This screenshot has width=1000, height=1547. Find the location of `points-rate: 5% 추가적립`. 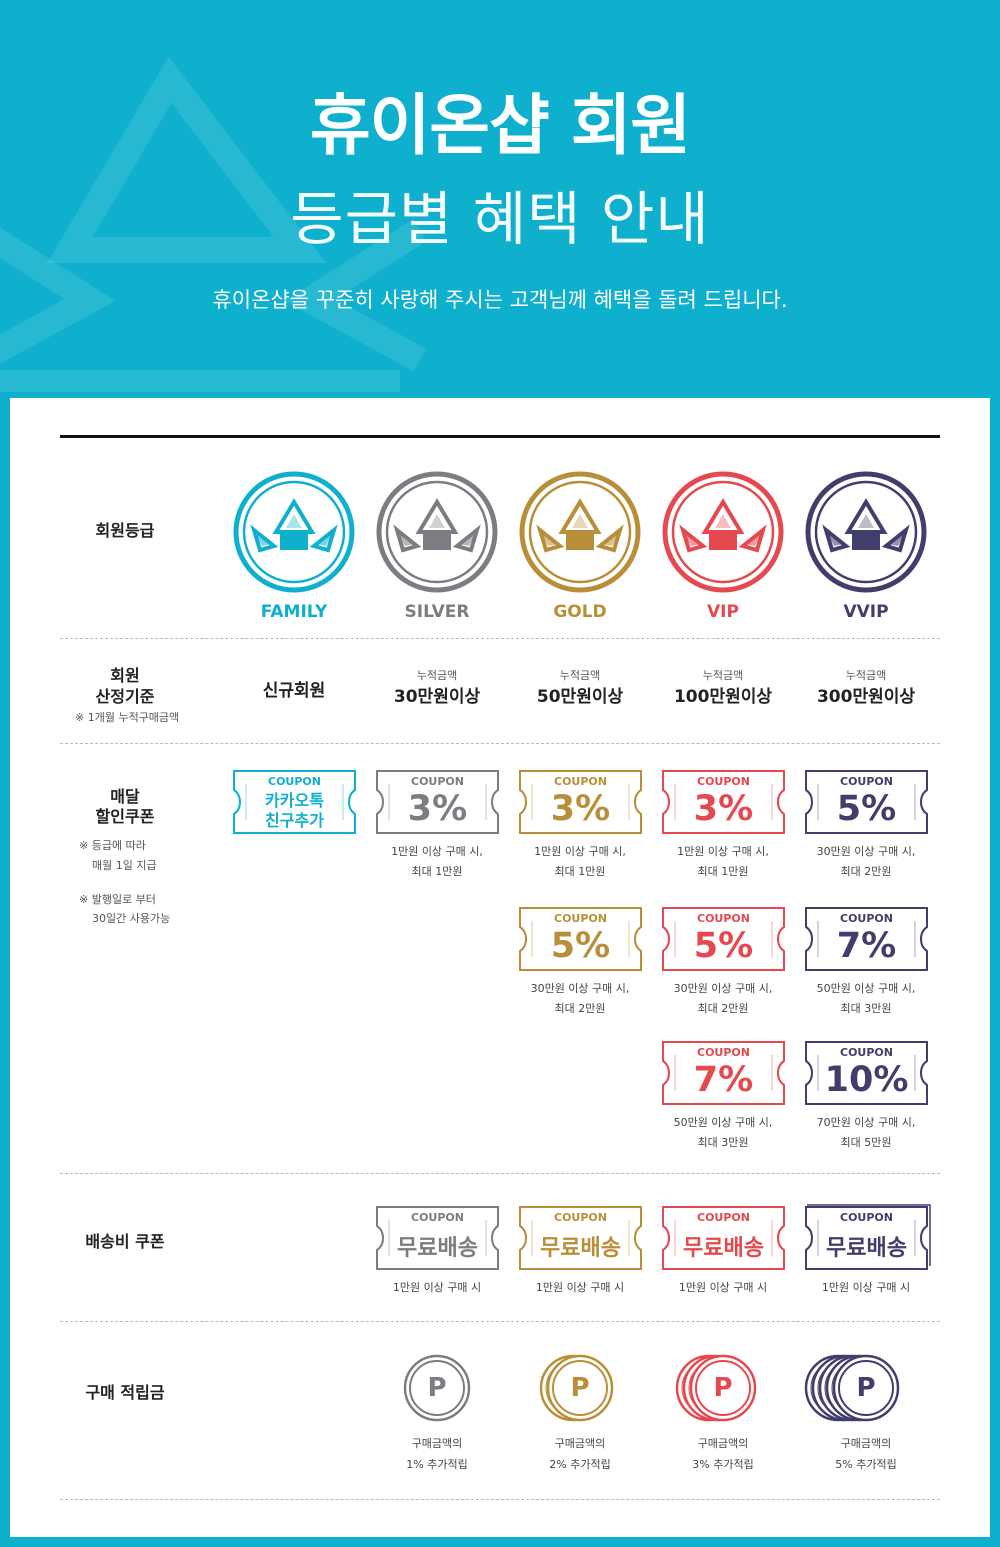

points-rate: 5% 추가적립 is located at coordinates (866, 1464).